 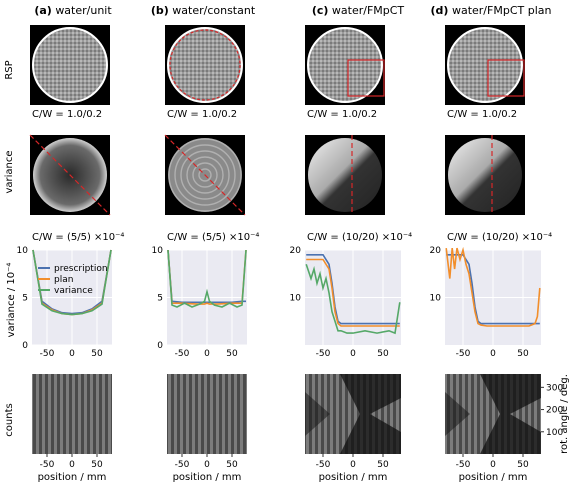 I want to click on variance-rings-b, so click(x=205, y=175).